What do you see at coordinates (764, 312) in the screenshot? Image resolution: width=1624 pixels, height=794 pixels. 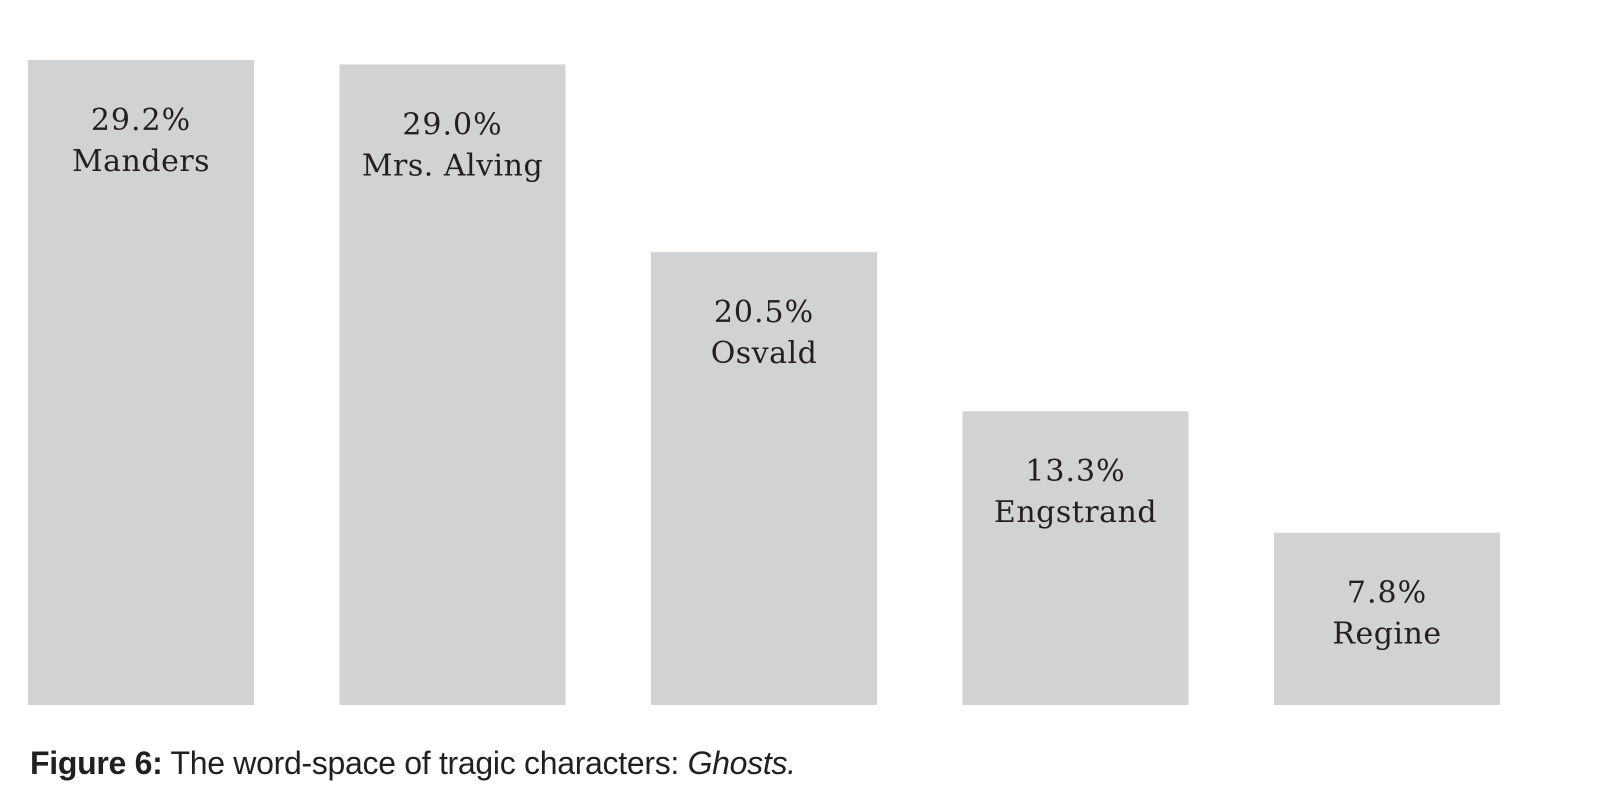 I see `bar-value-label: 20.5%` at bounding box center [764, 312].